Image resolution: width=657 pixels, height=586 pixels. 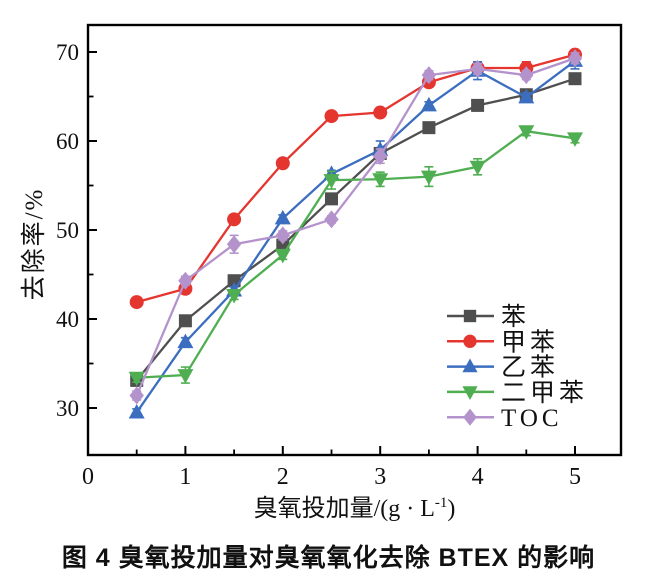 What do you see at coordinates (67, 408) in the screenshot?
I see `y-tick-label: 30` at bounding box center [67, 408].